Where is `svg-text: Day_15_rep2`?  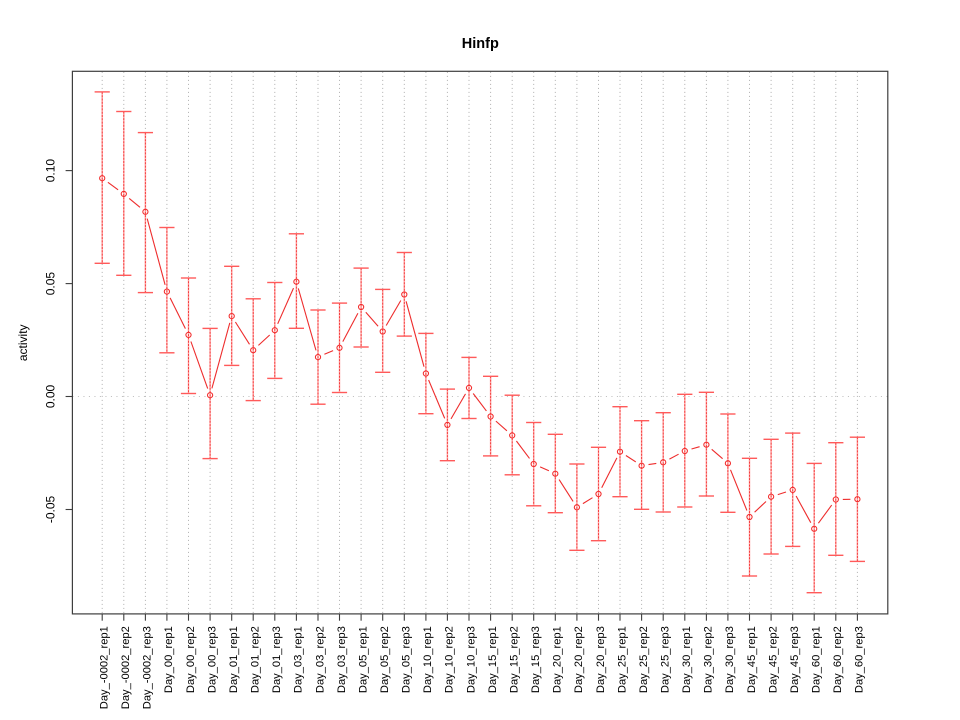 svg-text: Day_15_rep2 is located at coordinates (515, 659).